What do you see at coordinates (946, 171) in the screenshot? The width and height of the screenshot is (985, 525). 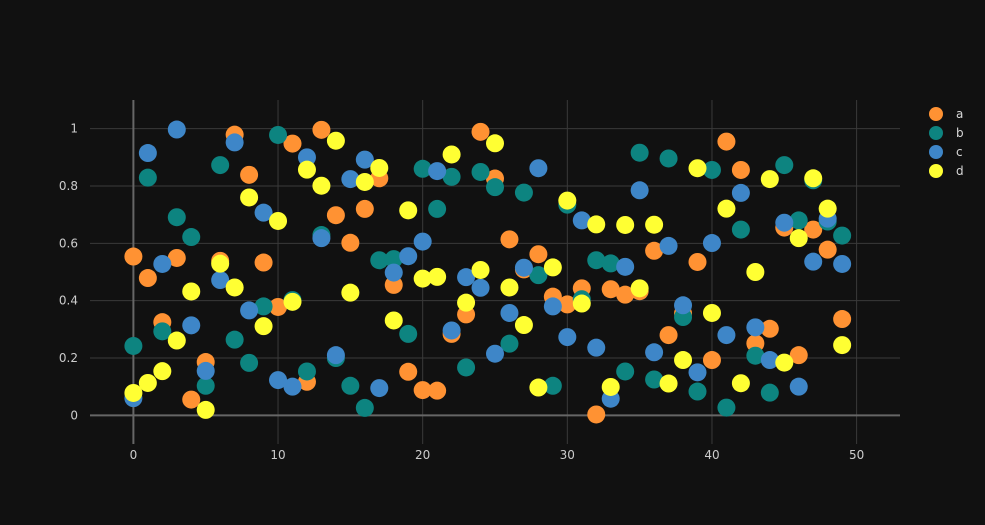 I see `legend-item-d: d` at bounding box center [946, 171].